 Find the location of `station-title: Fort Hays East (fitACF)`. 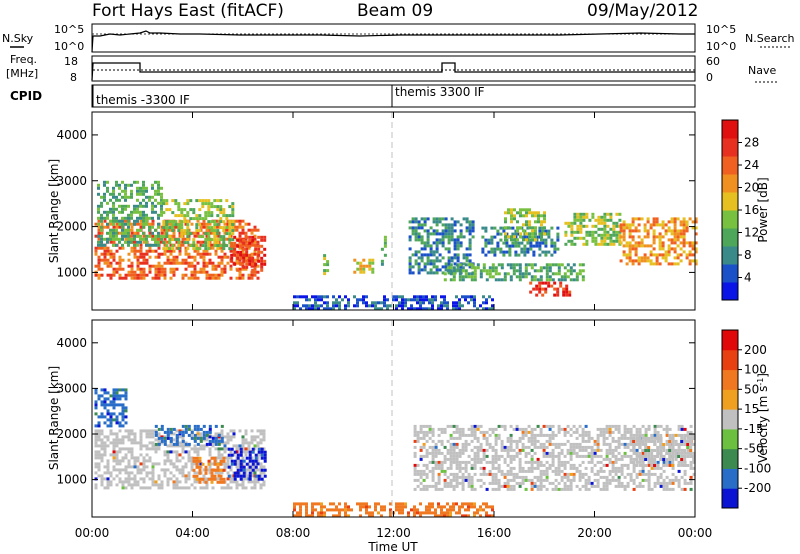

station-title: Fort Hays East (fitACF) is located at coordinates (188, 11).